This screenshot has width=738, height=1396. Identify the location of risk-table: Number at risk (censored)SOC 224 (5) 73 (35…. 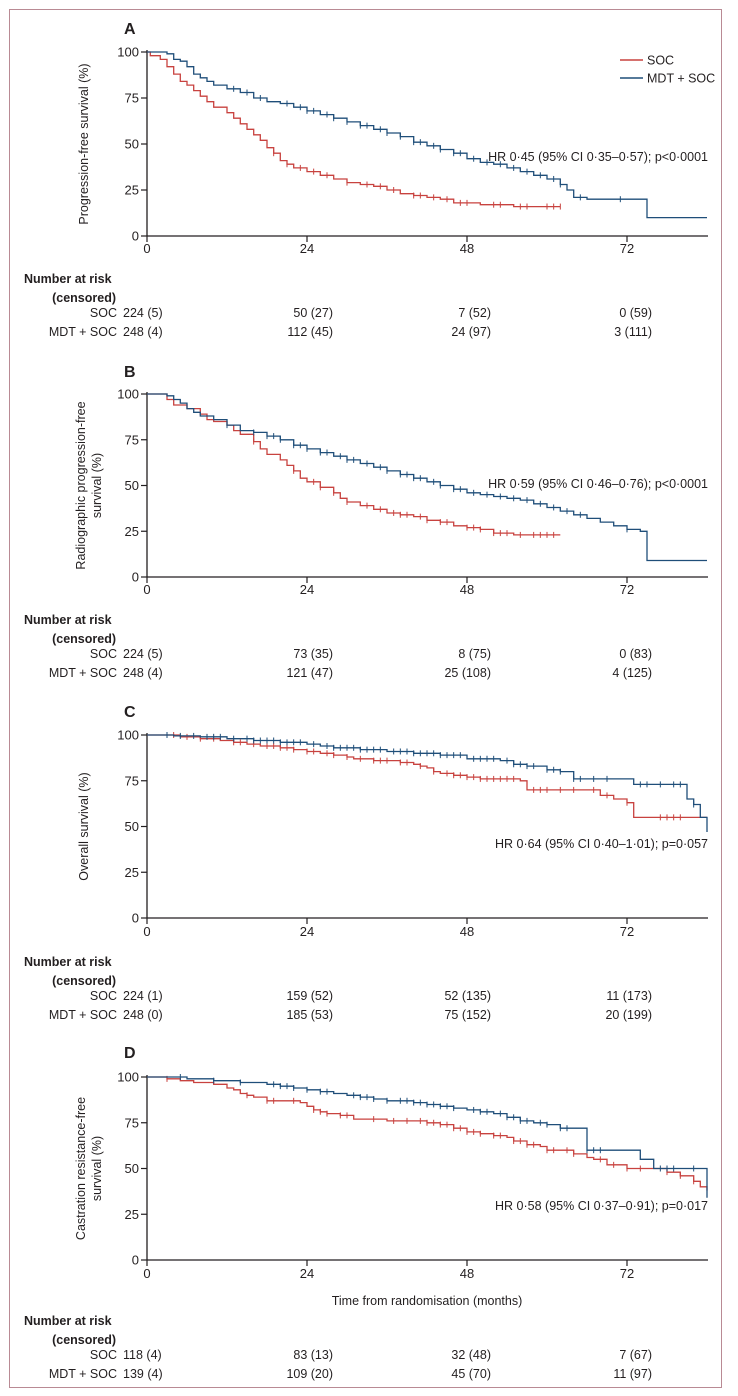
(338, 646).